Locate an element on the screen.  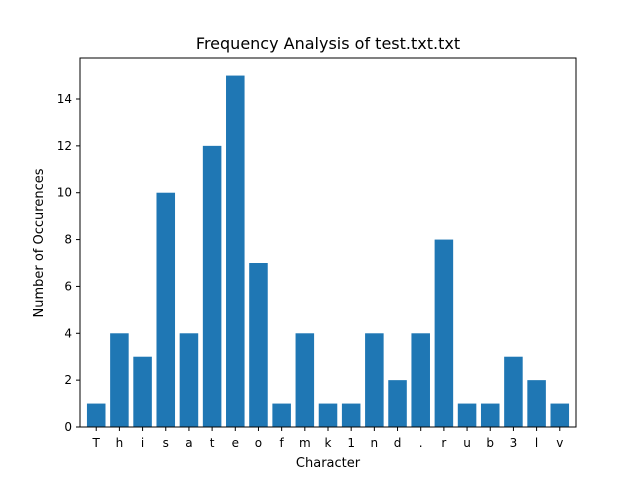
y-axis-label: Number of Occurences is located at coordinates (39, 242).